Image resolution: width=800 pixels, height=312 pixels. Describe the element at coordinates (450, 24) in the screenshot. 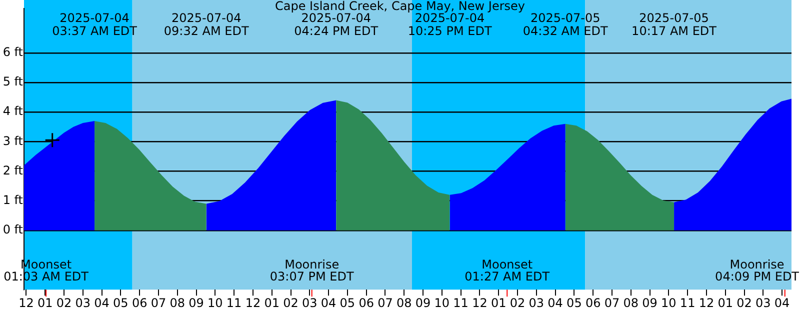

I see `annotation: 2025-07-04 10:25 PM EDT` at that location.